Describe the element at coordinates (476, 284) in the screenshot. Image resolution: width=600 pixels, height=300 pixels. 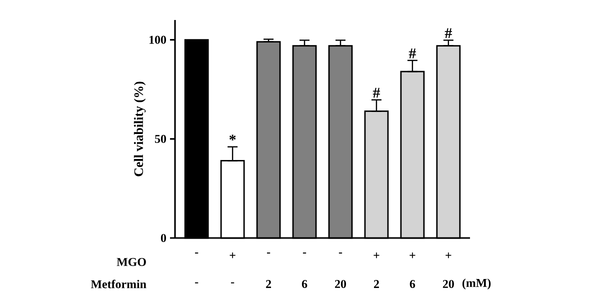
I see `text: (mM)` at that location.